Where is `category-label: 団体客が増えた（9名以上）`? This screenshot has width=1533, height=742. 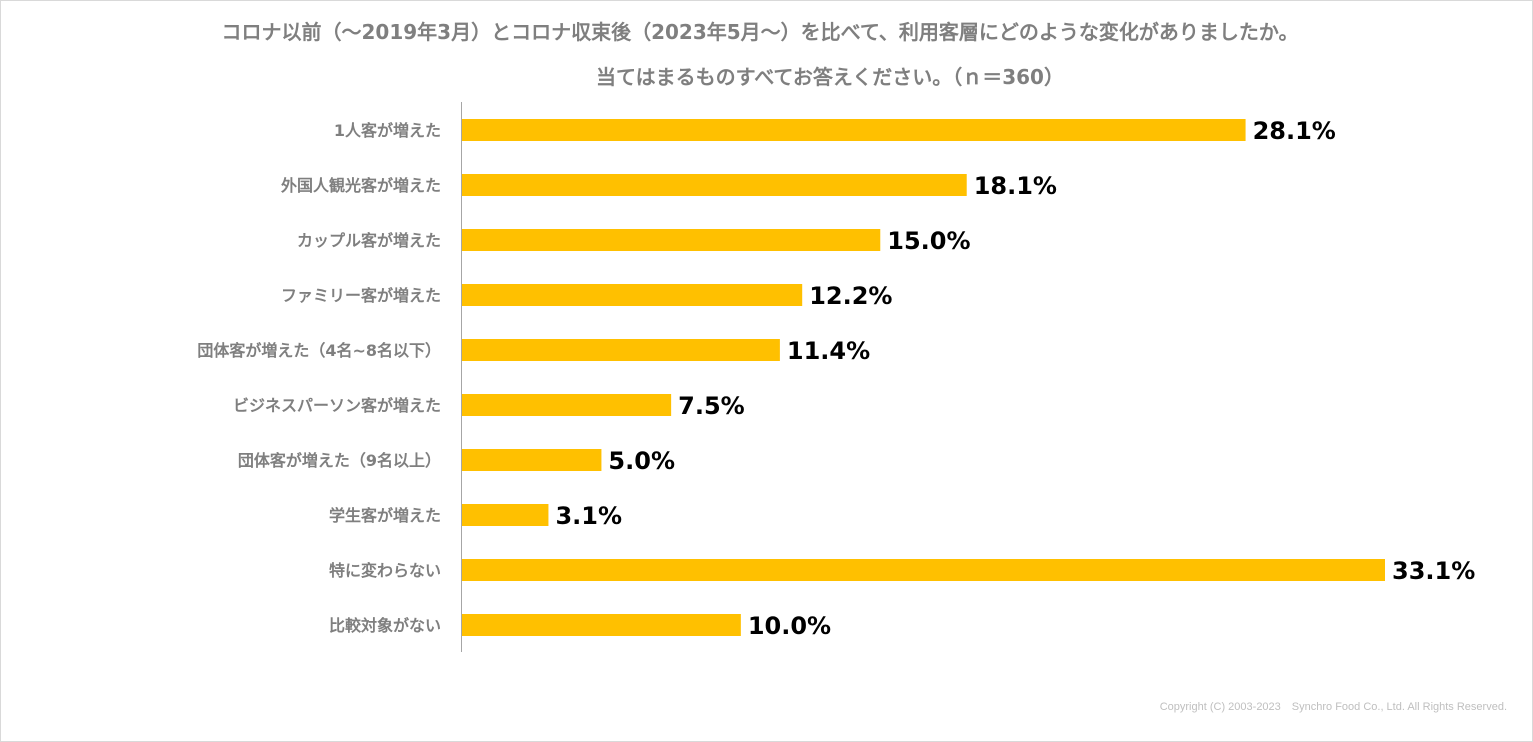
category-label: 団体客が増えた（9名以上） is located at coordinates (339, 460).